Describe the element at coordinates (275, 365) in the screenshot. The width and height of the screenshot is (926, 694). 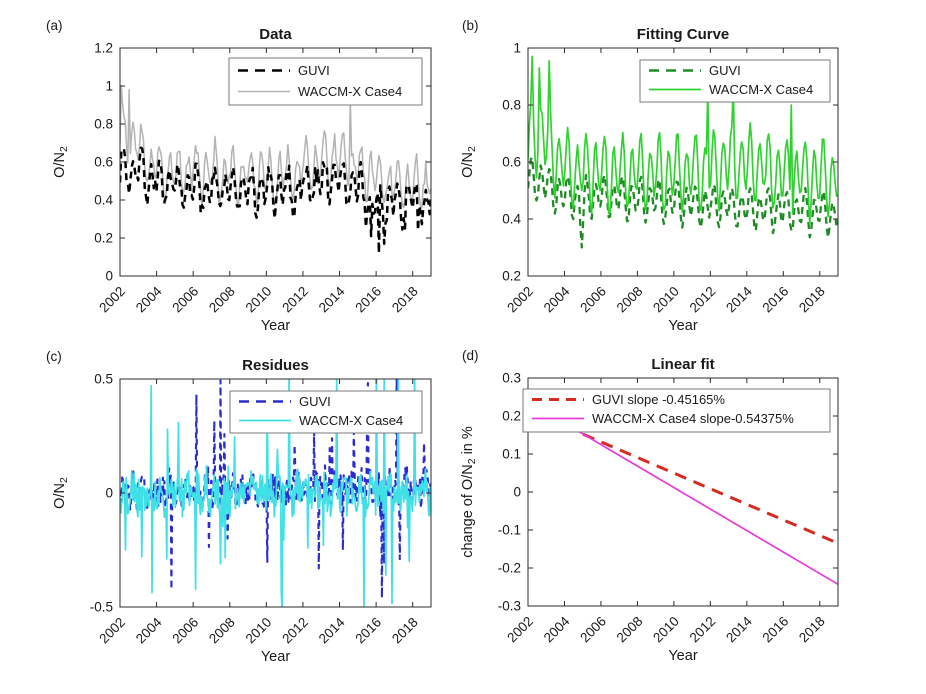
I see `panel-title: Residues` at that location.